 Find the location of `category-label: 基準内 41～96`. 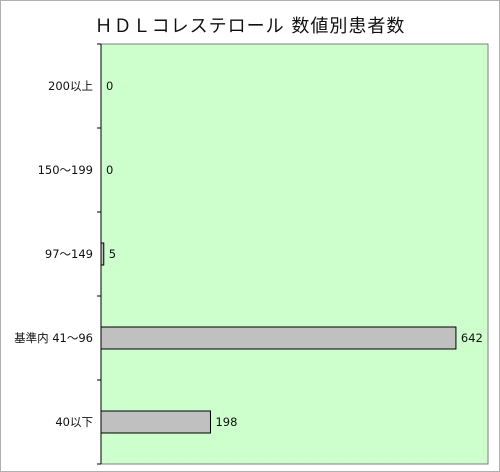

category-label: 基準内 41～96 is located at coordinates (53, 338).